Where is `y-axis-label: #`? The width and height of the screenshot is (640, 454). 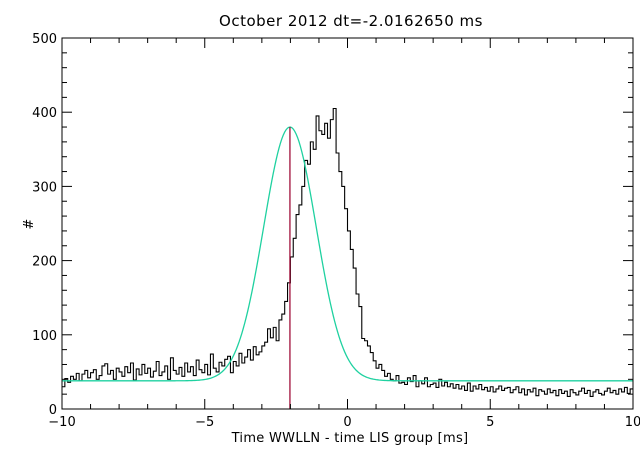
y-axis-label: # is located at coordinates (29, 223).